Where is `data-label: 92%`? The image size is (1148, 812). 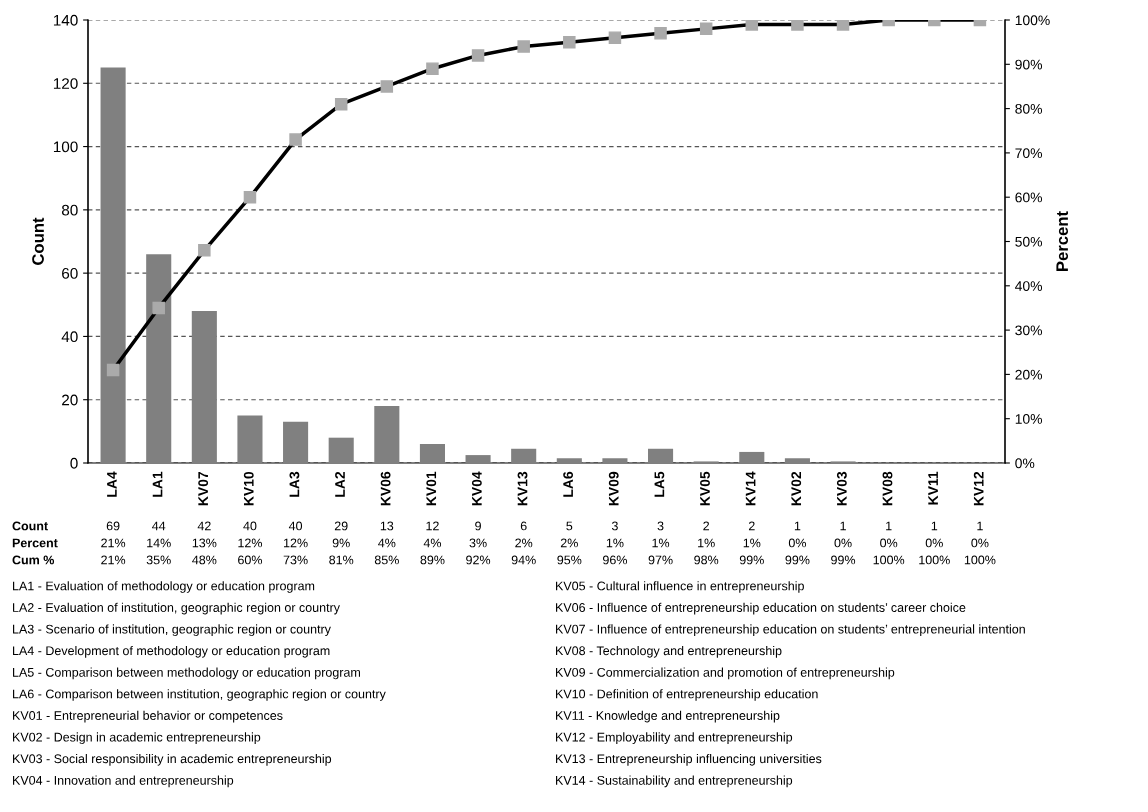
data-label: 92% is located at coordinates (478, 560).